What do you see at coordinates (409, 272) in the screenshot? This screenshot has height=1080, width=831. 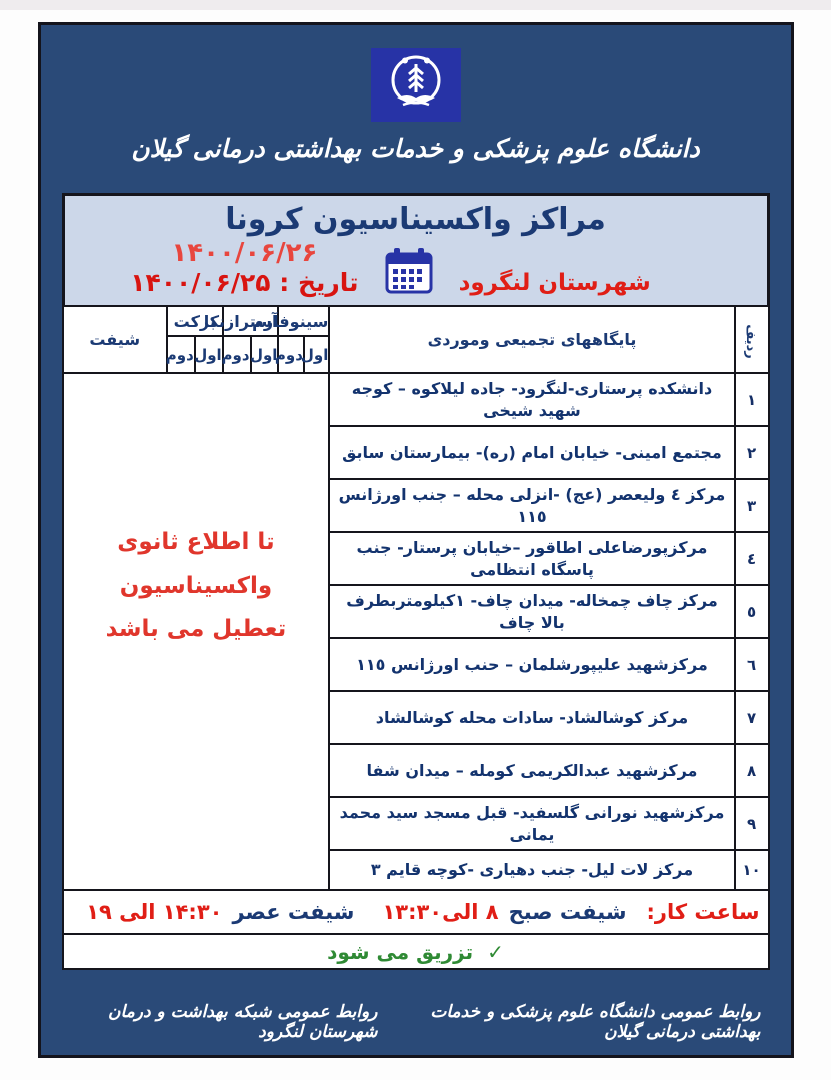 I see `calendar-icon` at bounding box center [409, 272].